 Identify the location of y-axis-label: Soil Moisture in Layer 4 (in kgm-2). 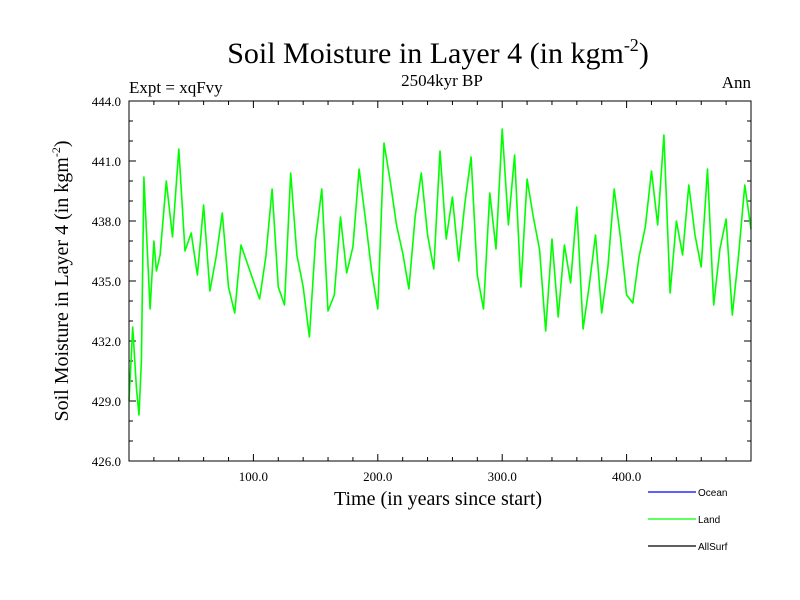
(61, 280).